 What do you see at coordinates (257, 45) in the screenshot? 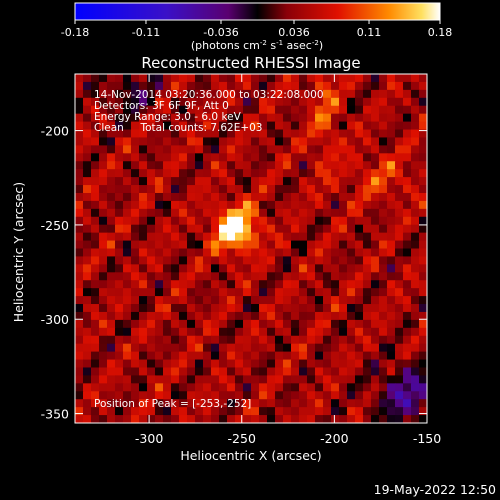
I see `colorbar-units: (photons cm-2 s-1 asec-2)` at bounding box center [257, 45].